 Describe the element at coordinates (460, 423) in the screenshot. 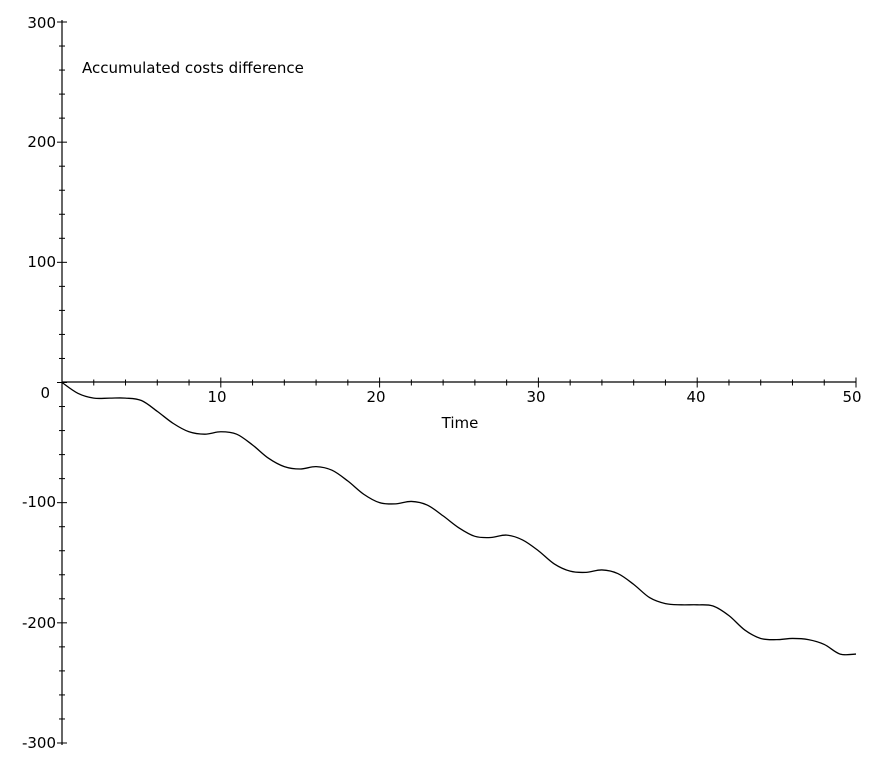

I see `x-axis-title: Time` at that location.